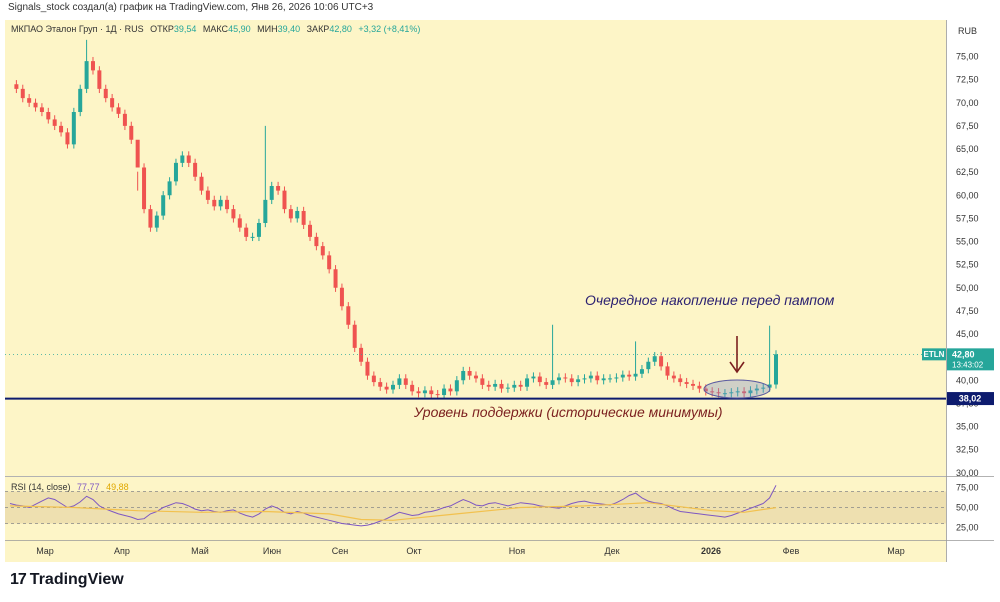  I want to click on rsi-legend-name: RSI (14, close), so click(41, 487).